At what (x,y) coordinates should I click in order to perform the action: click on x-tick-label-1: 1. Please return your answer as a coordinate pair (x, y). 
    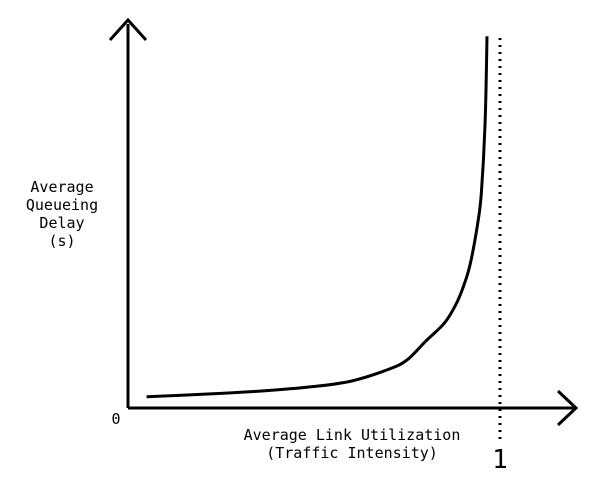
    Looking at the image, I should click on (500, 460).